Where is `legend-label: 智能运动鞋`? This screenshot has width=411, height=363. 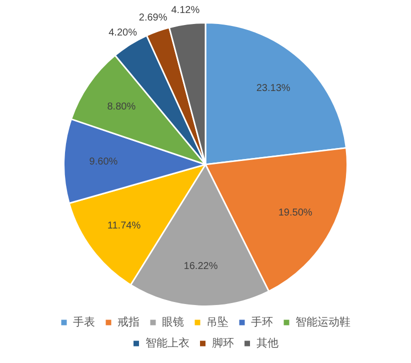 legend-label: 智能运动鞋 is located at coordinates (323, 321).